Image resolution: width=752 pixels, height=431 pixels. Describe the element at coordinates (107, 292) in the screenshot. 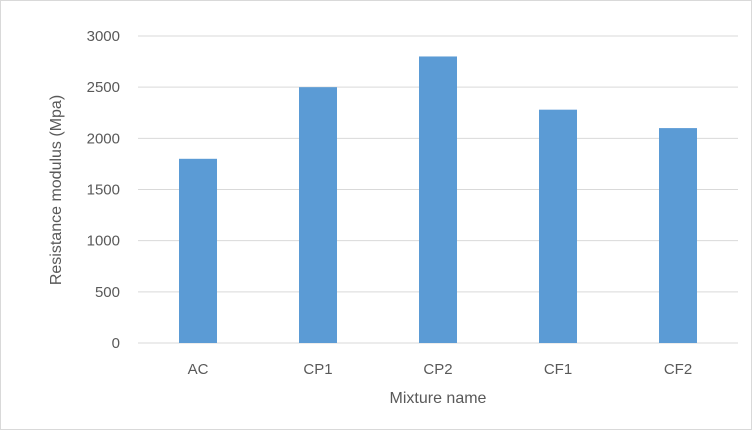

I see `y-tick-label: 500` at that location.